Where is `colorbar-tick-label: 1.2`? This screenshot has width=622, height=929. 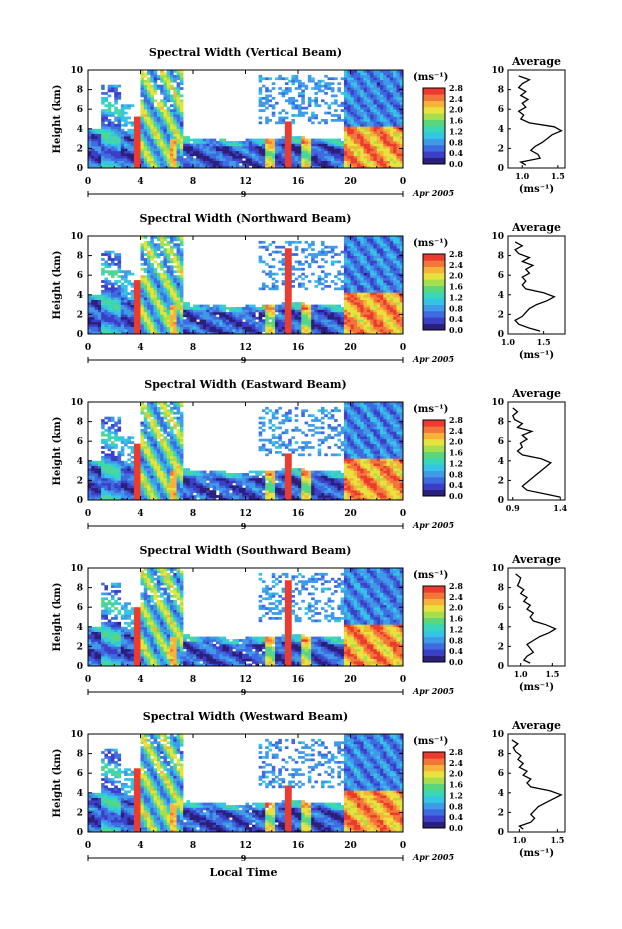 colorbar-tick-label: 1.2 is located at coordinates (456, 297).